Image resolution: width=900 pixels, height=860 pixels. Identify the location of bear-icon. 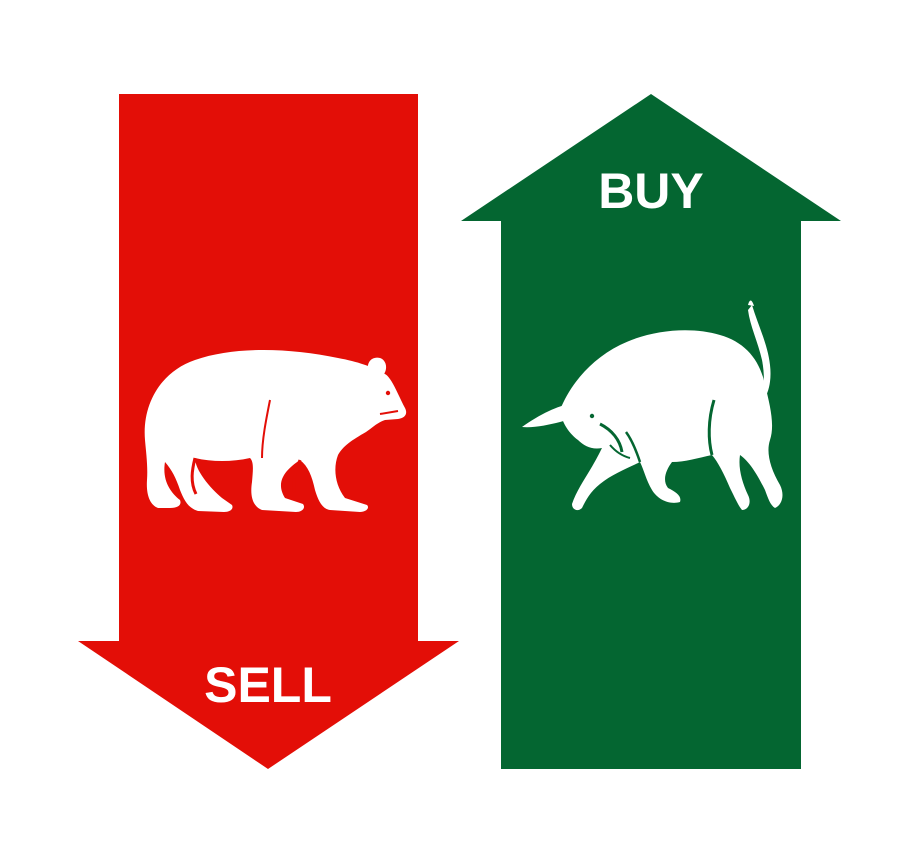
(275, 431).